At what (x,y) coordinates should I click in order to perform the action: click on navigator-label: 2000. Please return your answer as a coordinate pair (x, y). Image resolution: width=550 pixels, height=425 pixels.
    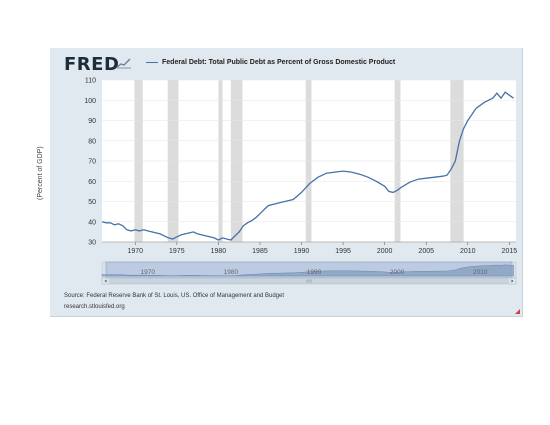
    Looking at the image, I should click on (397, 272).